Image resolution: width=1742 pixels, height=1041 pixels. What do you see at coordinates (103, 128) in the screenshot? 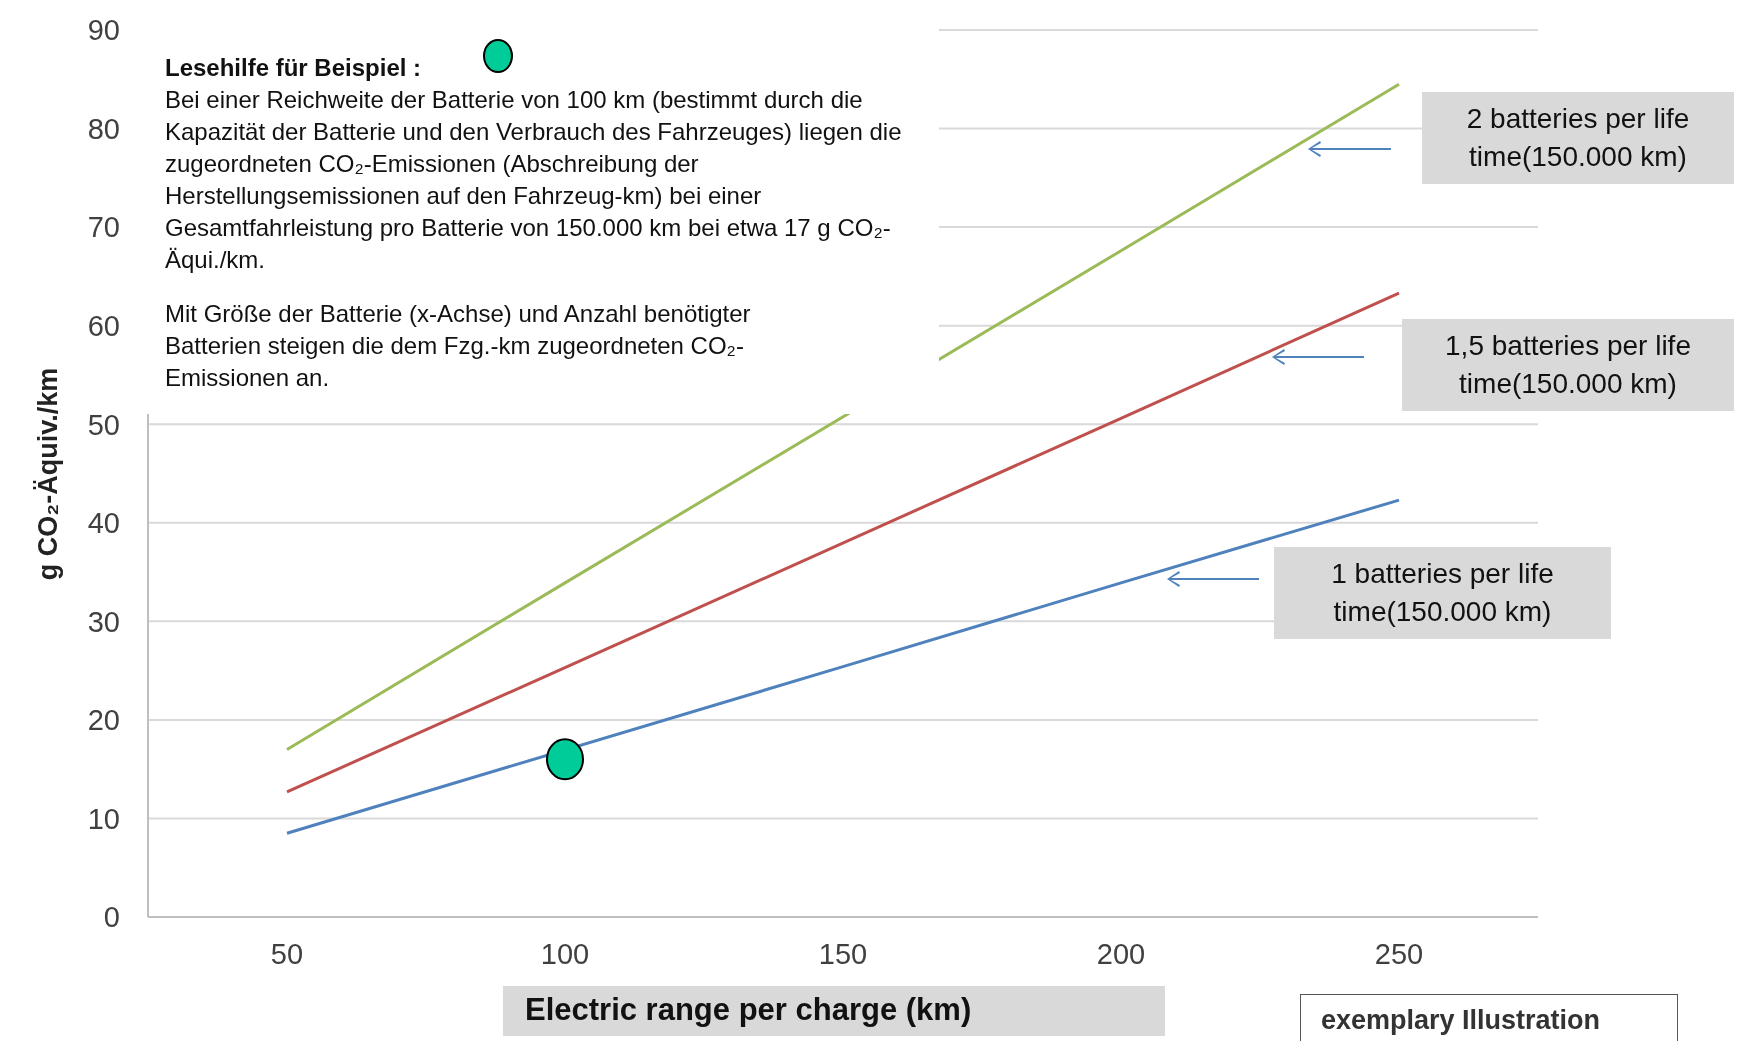
I see `y-tick-label: 80` at bounding box center [103, 128].